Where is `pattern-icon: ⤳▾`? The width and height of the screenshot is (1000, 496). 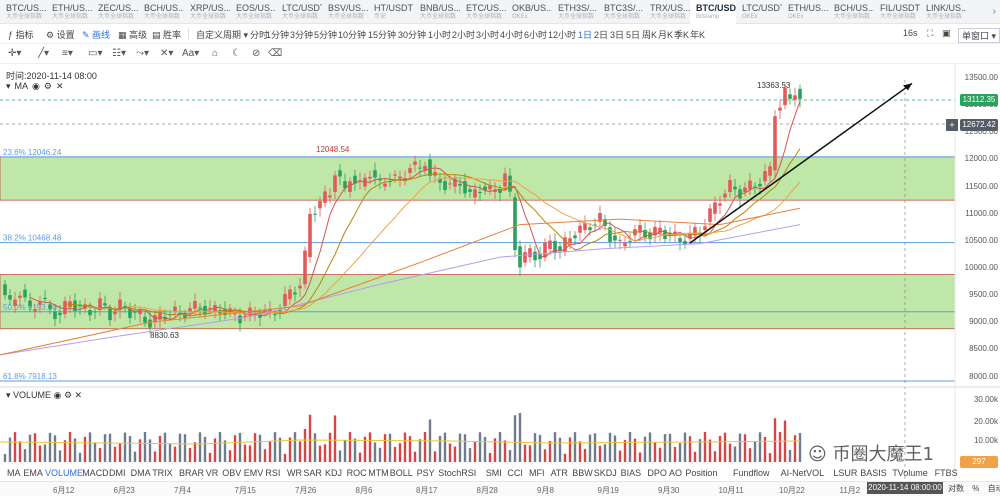 pattern-icon: ⤳▾ is located at coordinates (143, 53).